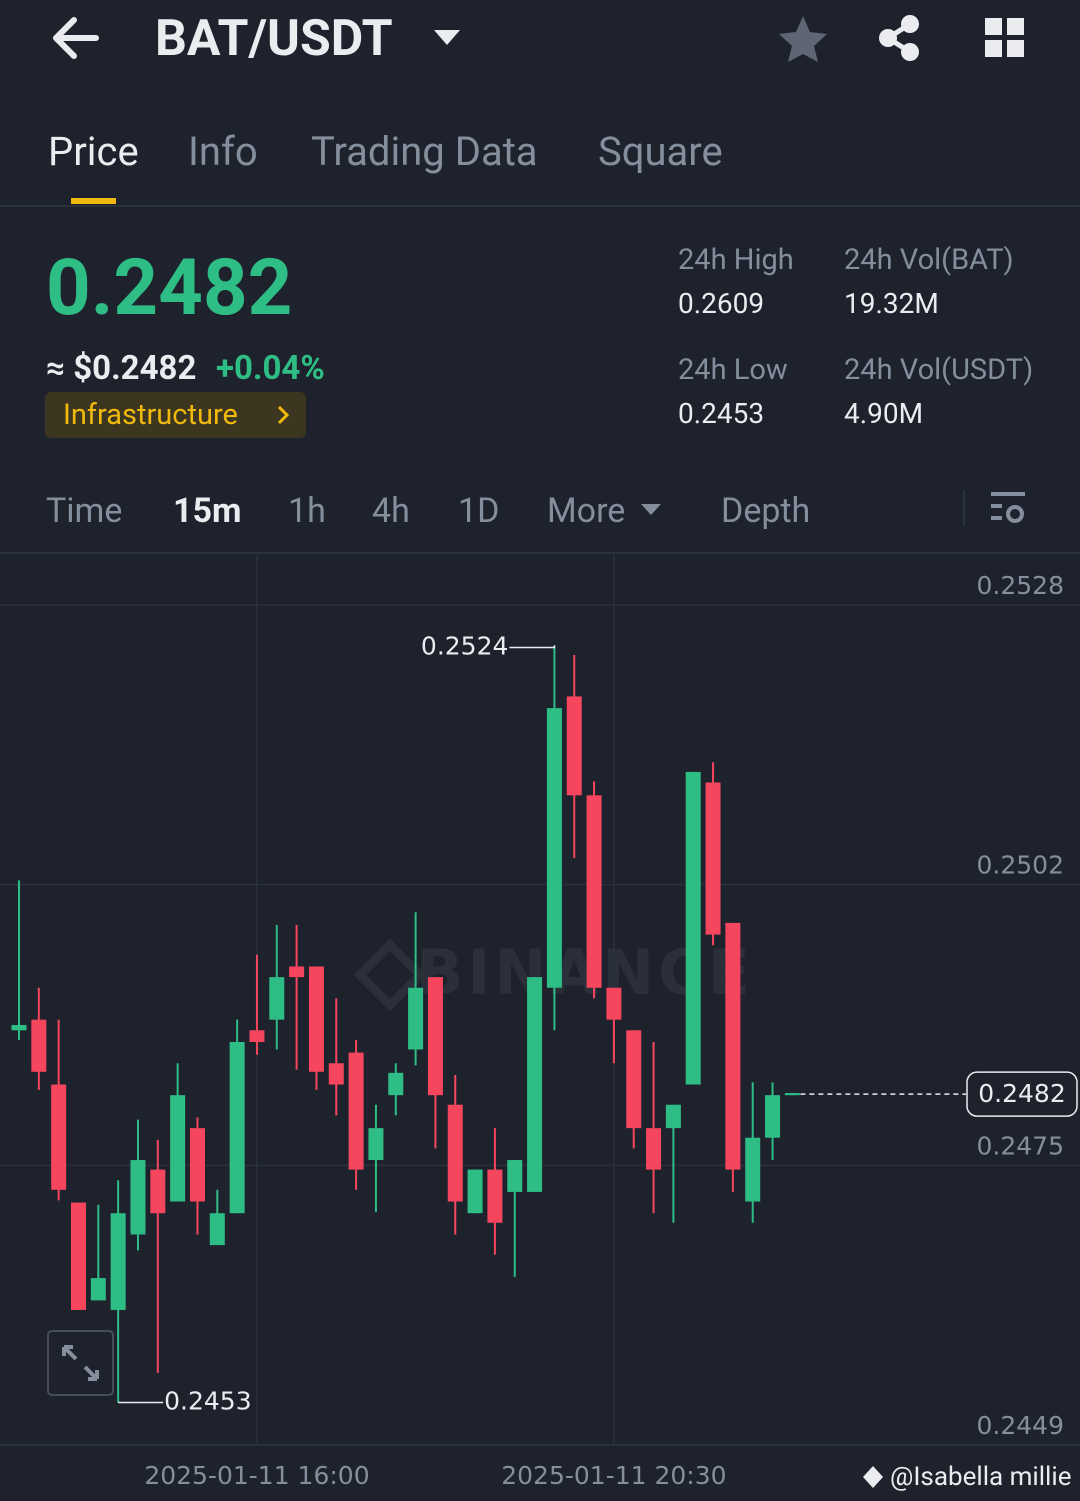 This screenshot has width=1080, height=1501. I want to click on chart-settings-icon, so click(1008, 507).